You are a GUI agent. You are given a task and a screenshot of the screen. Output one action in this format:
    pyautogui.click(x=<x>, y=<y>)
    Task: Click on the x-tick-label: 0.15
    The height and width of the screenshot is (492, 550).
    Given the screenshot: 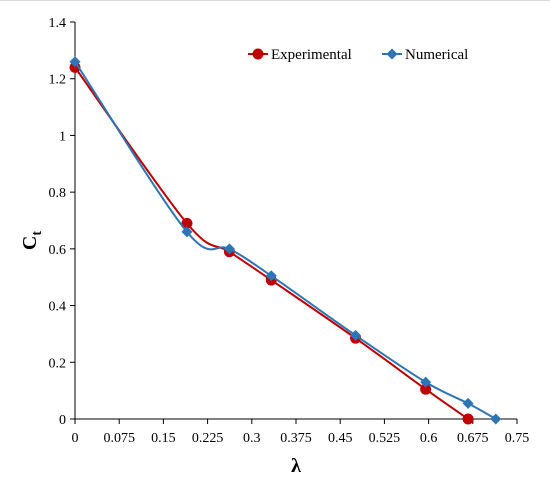 What is the action you would take?
    pyautogui.click(x=163, y=438)
    